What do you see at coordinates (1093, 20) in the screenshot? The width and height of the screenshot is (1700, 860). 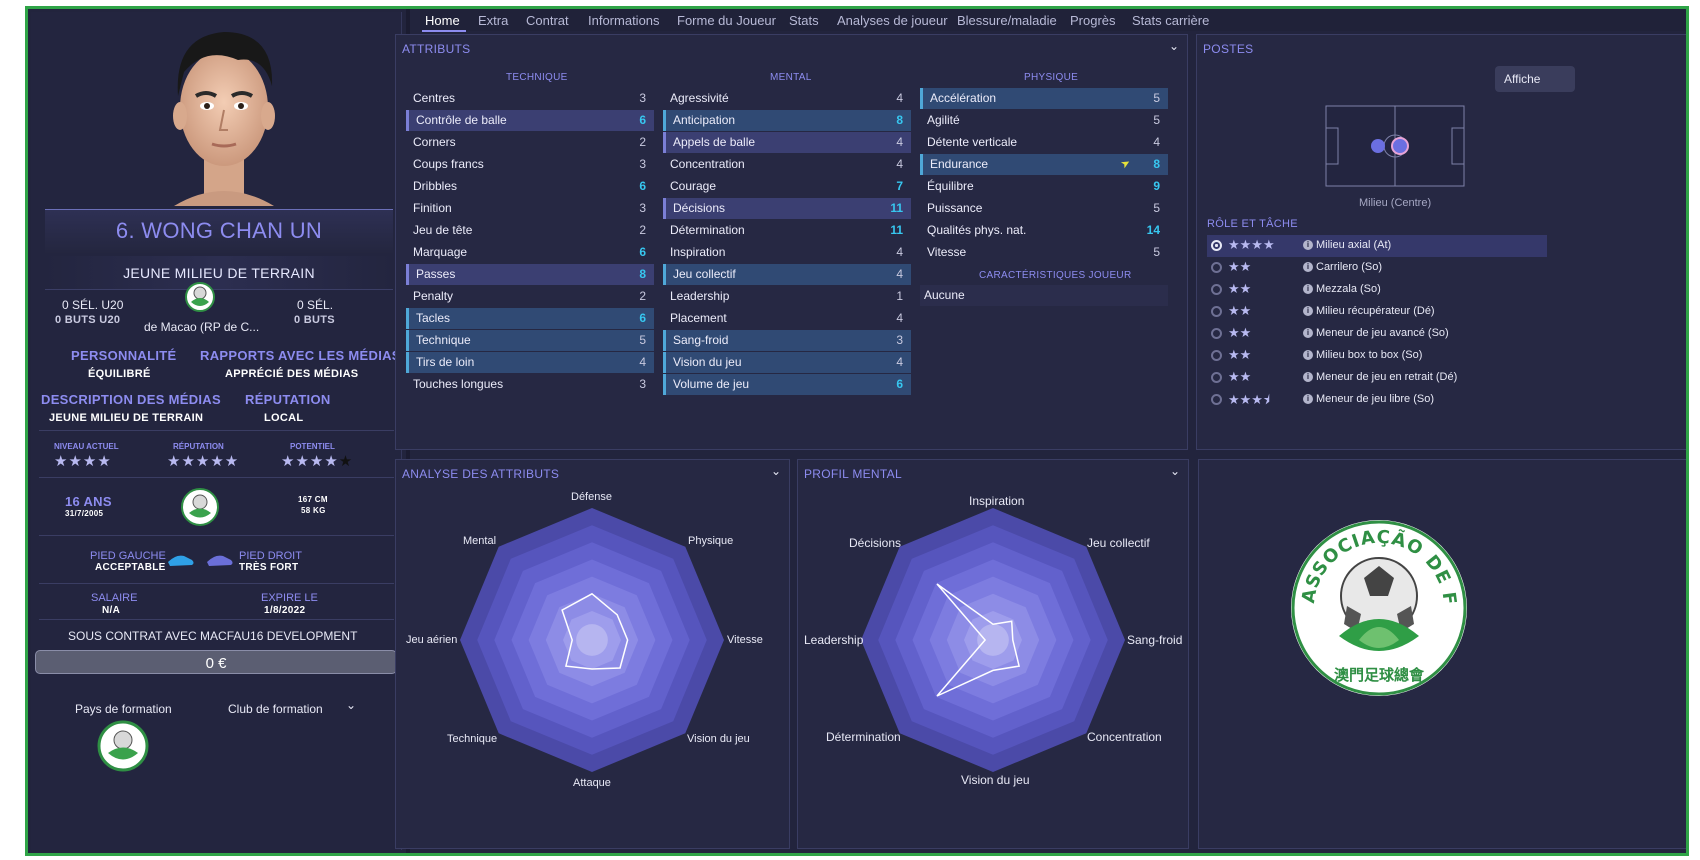 I see `tab-progres: Progrès` at bounding box center [1093, 20].